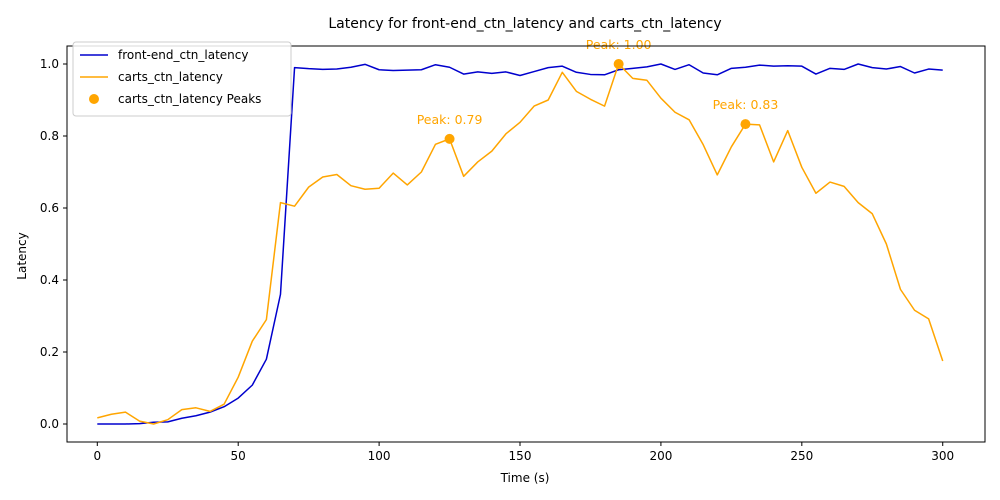 The image size is (1000, 500). What do you see at coordinates (379, 456) in the screenshot?
I see `x-tick-label: 100` at bounding box center [379, 456].